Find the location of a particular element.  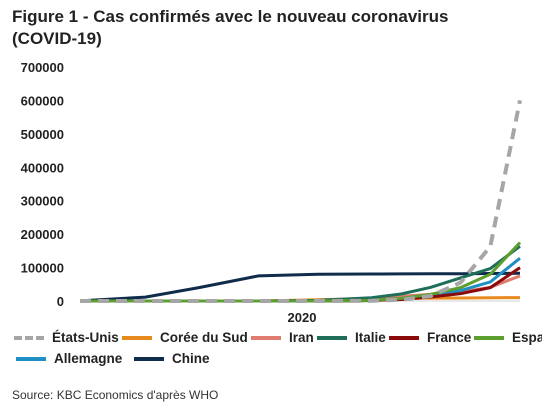

y-tick-label: 200000 is located at coordinates (42, 234).